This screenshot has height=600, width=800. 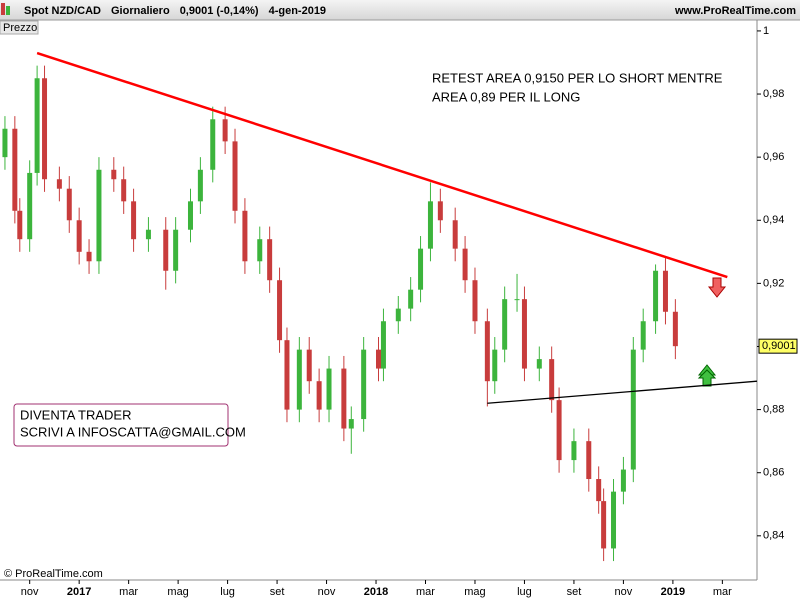 What do you see at coordinates (75, 414) in the screenshot?
I see `annotation-text: DIVENTA TRADER` at bounding box center [75, 414].